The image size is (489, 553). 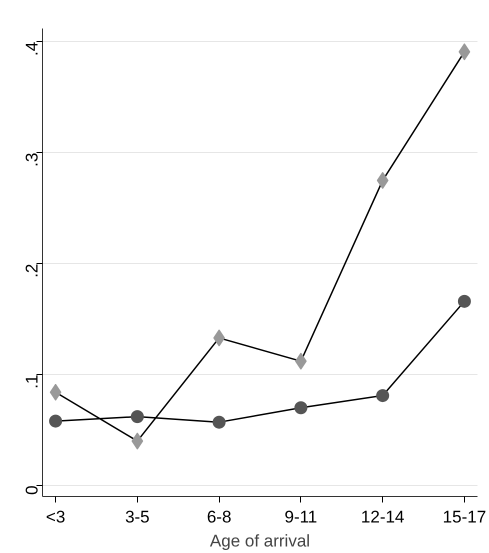 What do you see at coordinates (219, 517) in the screenshot?
I see `x-tick-label: 6-8` at bounding box center [219, 517].